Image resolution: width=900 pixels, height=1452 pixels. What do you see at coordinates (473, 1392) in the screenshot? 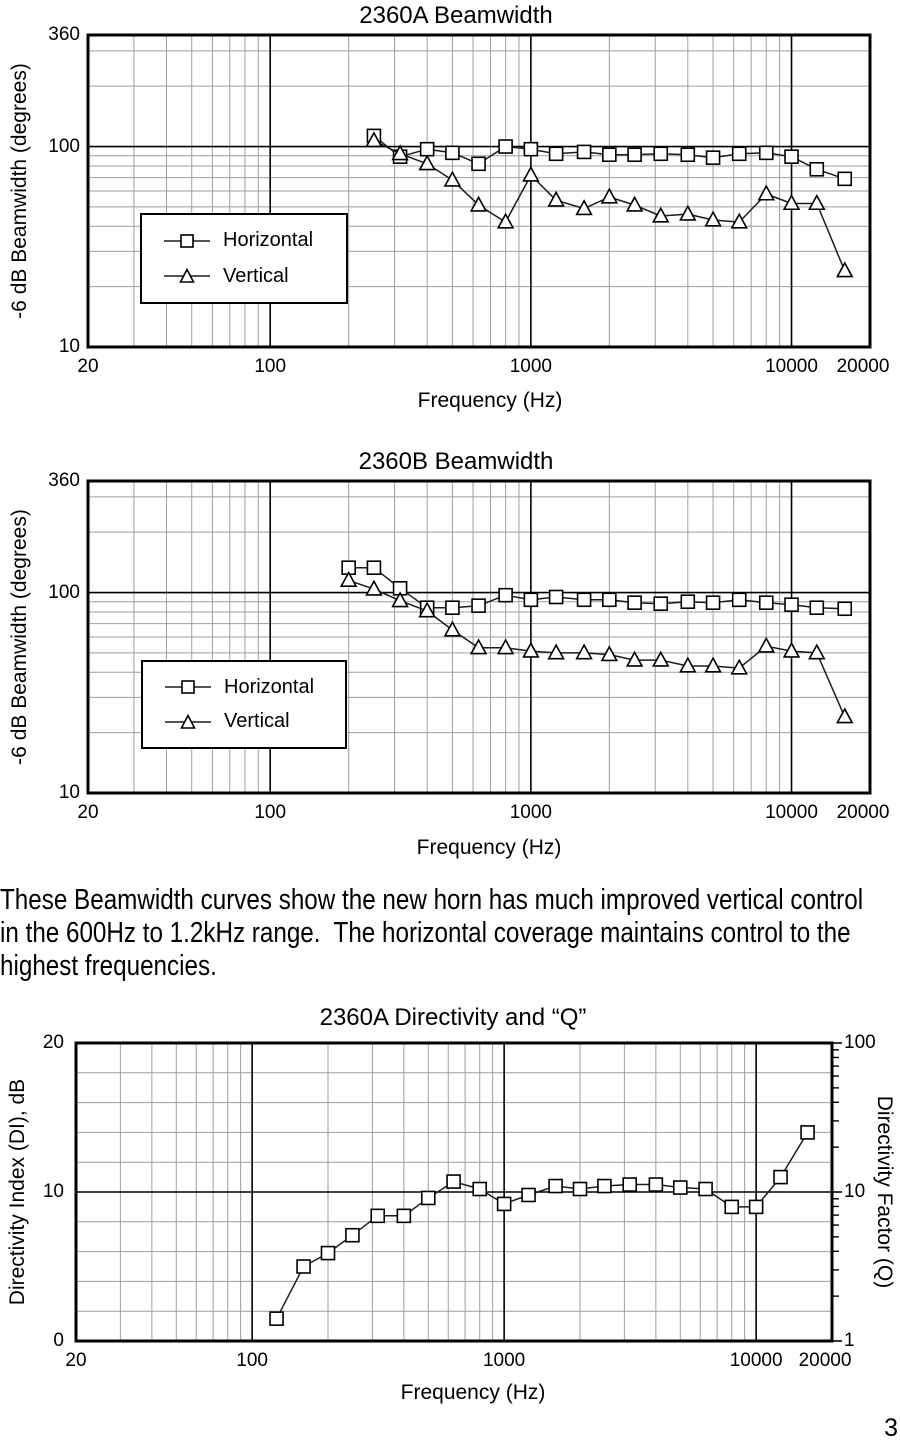
I see `x-axis-label-directivity: Frequency (Hz)` at bounding box center [473, 1392].